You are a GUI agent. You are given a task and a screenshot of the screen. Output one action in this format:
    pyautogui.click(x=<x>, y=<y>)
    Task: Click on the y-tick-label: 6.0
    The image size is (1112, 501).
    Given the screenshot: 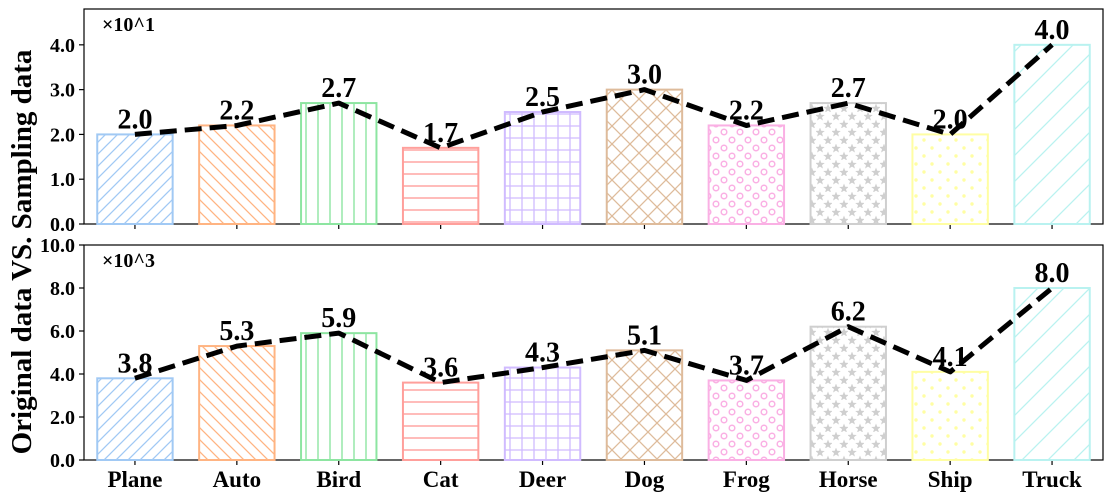 What is the action you would take?
    pyautogui.click(x=62, y=332)
    